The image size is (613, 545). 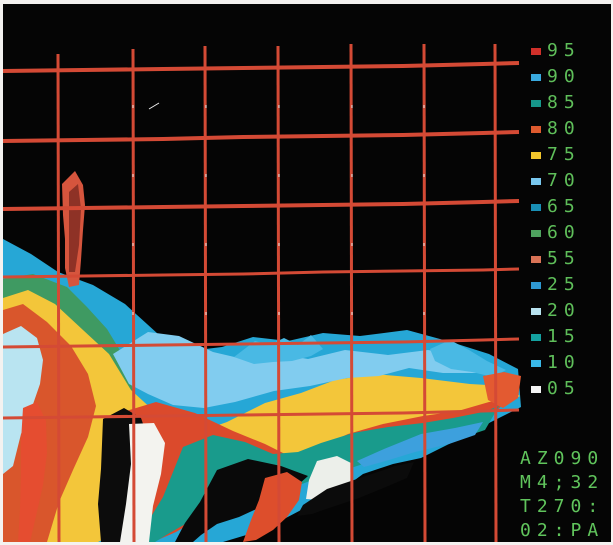 I want to click on intensity-legend: 95 90 85 80 75 70 65 60, so click(x=571, y=227).